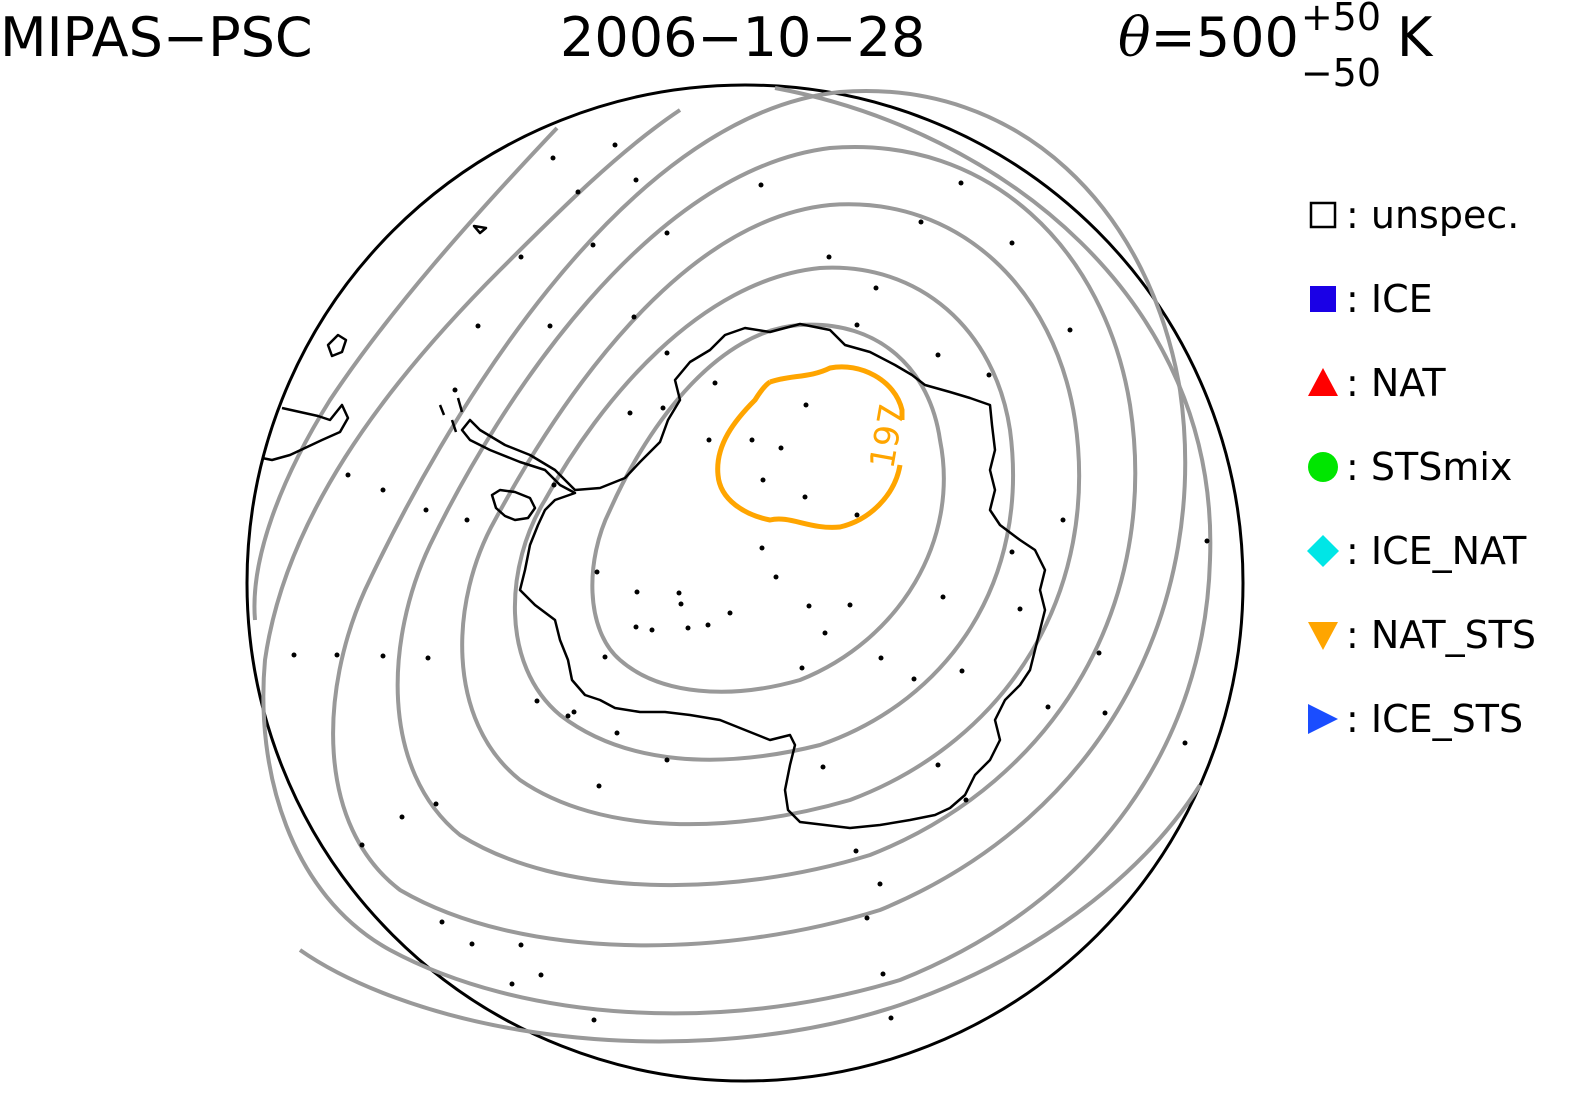 Image resolution: width=1587 pixels, height=1100 pixels. What do you see at coordinates (305, 432) in the screenshot?
I see `south-america-tip` at bounding box center [305, 432].